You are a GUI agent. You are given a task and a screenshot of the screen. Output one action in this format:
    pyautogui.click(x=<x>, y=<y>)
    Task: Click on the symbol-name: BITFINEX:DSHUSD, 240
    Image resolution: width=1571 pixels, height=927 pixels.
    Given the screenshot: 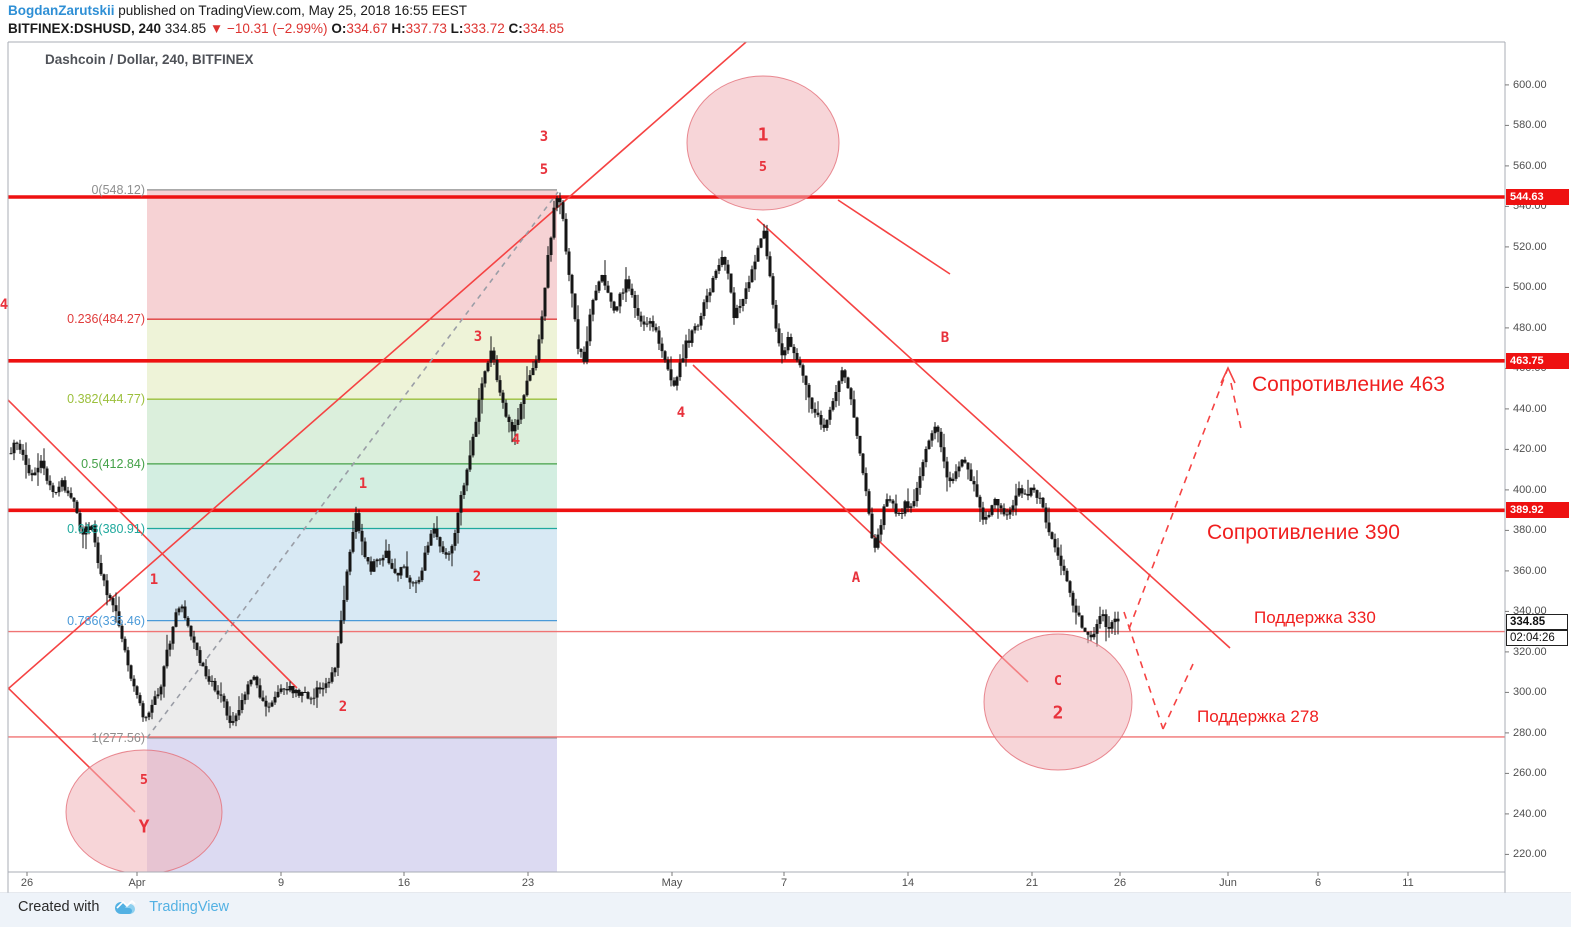 What is the action you would take?
    pyautogui.click(x=85, y=28)
    